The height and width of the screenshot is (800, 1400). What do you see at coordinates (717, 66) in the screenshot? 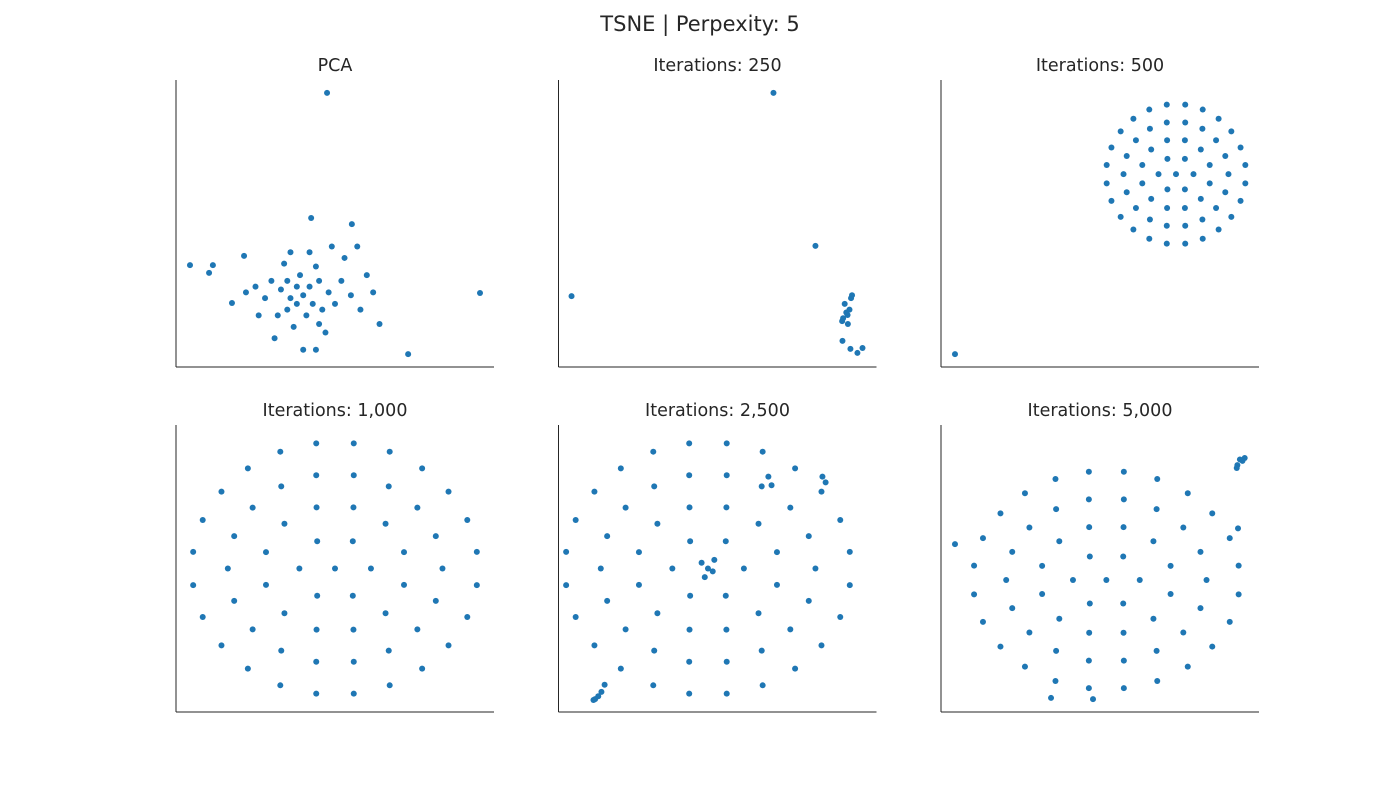
I see `subplot-title: Iterations: 250` at bounding box center [717, 66].